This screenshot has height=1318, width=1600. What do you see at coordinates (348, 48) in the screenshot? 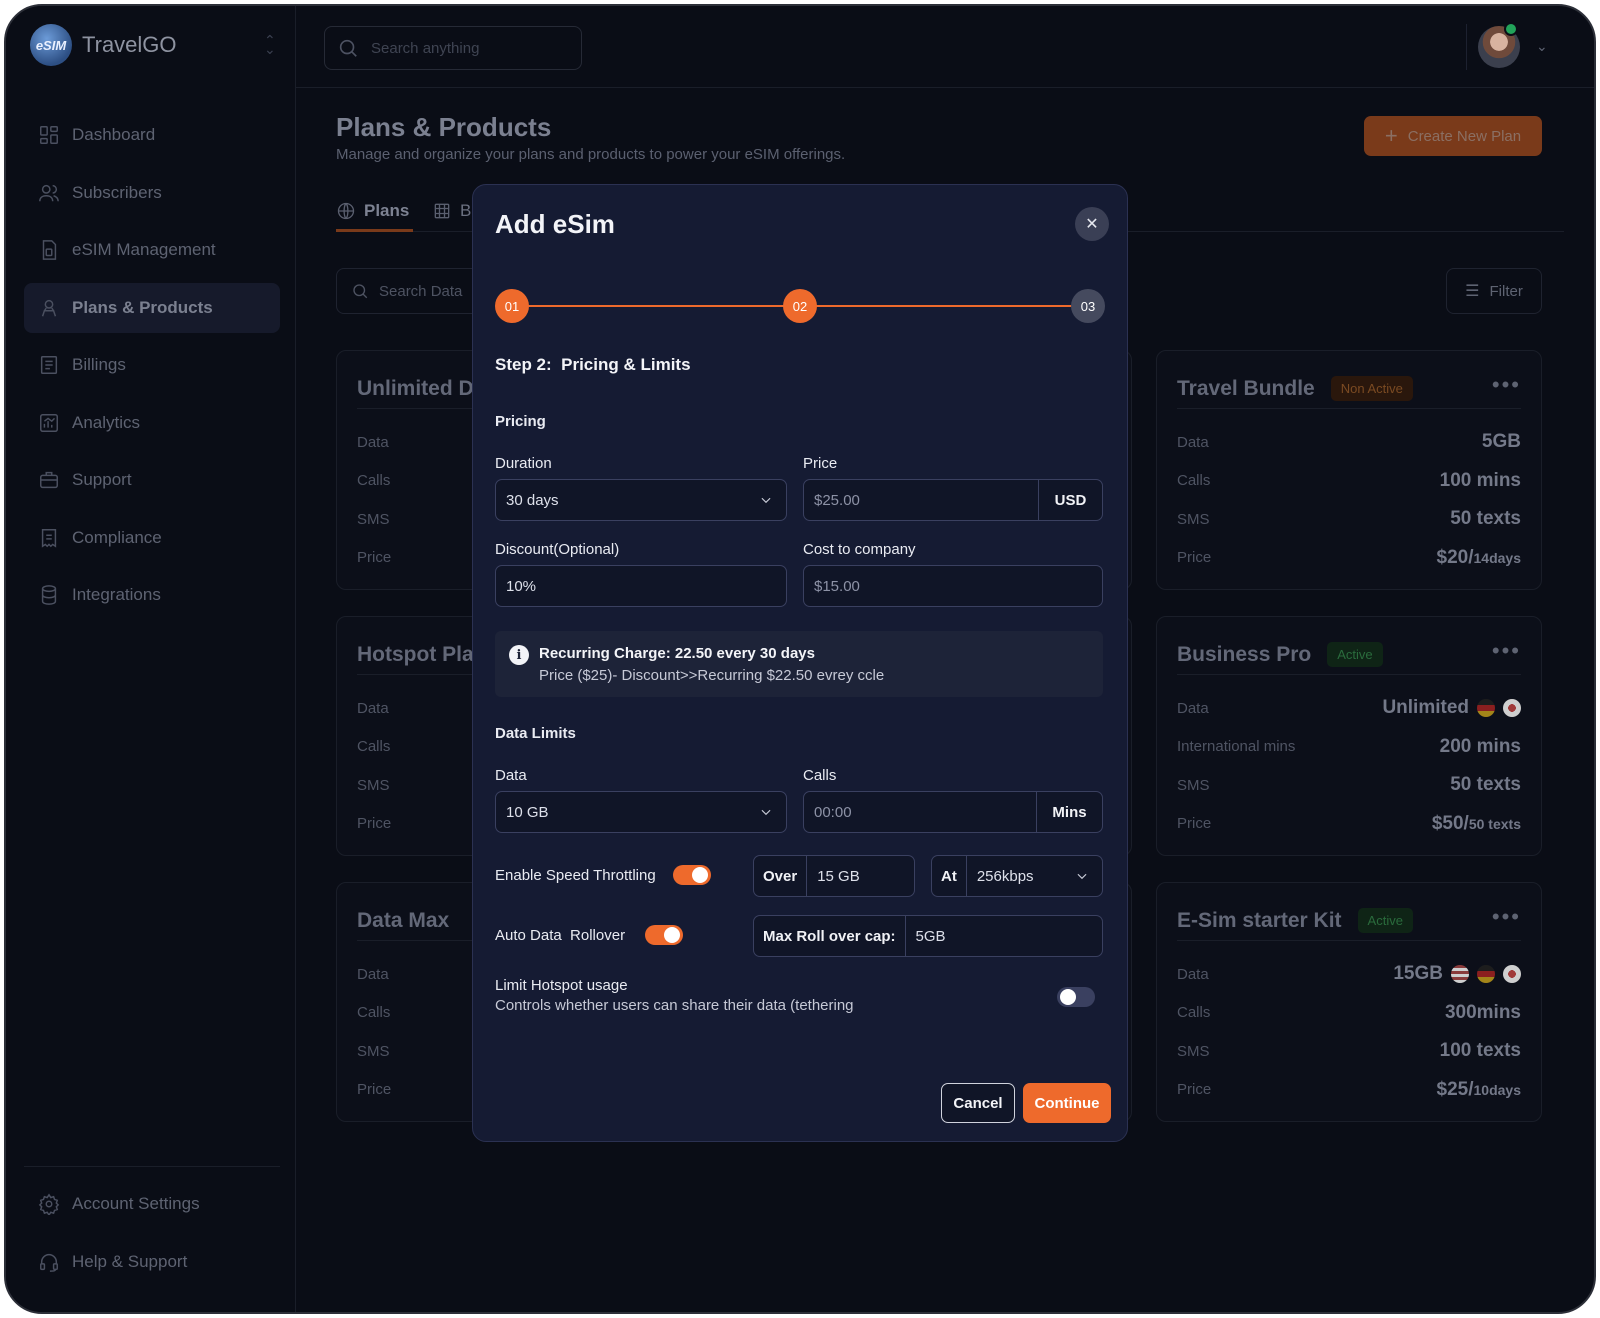
I see `search-icon` at bounding box center [348, 48].